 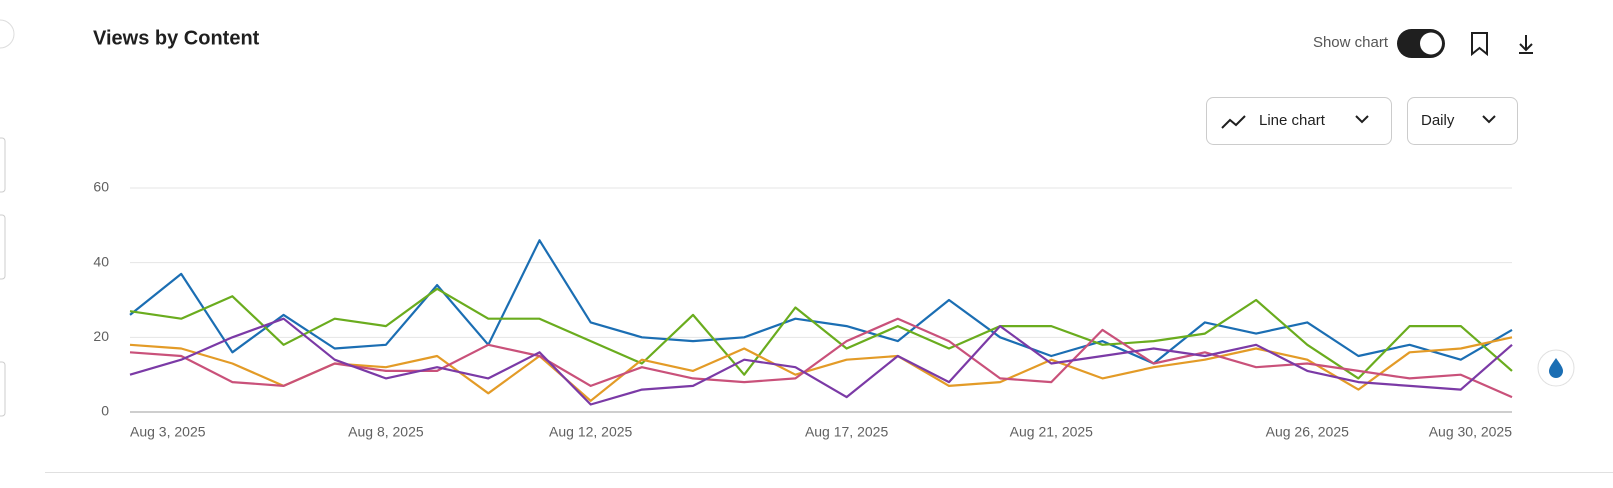 What do you see at coordinates (1292, 120) in the screenshot?
I see `dropdown-label: Line chart` at bounding box center [1292, 120].